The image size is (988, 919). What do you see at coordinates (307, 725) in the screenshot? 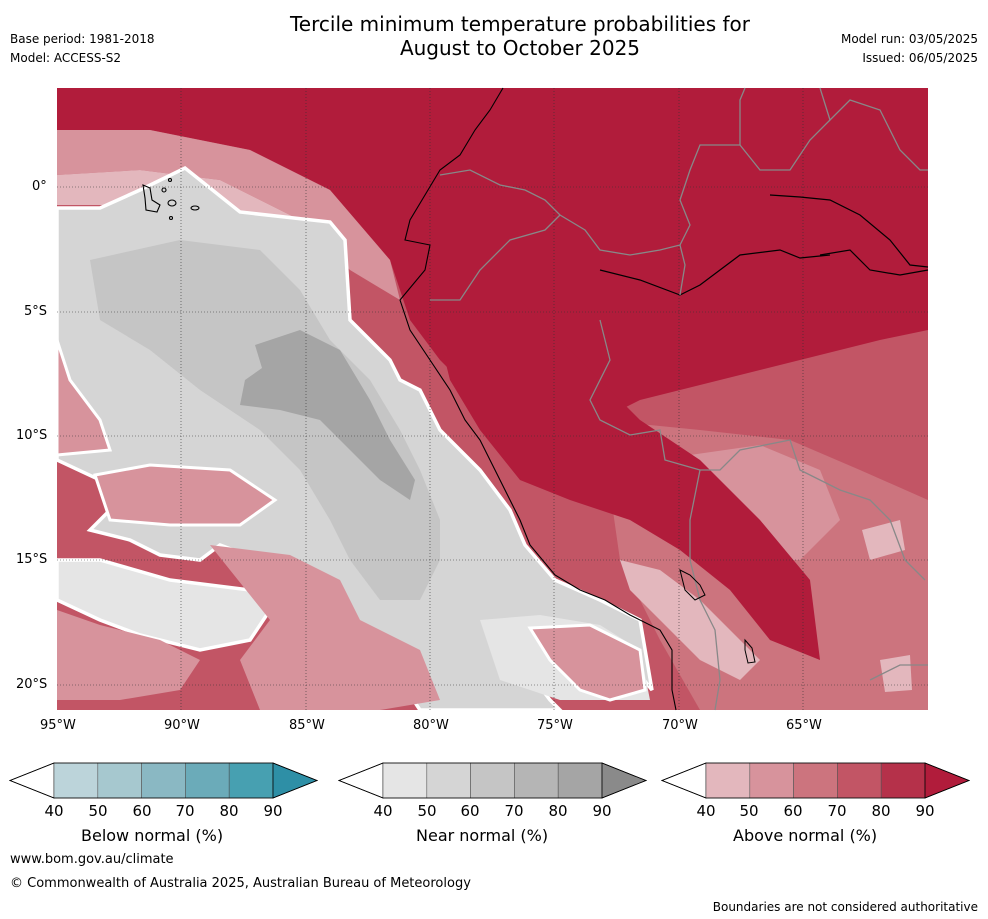
I see `lon-tick-85w: 85°W` at bounding box center [307, 725].